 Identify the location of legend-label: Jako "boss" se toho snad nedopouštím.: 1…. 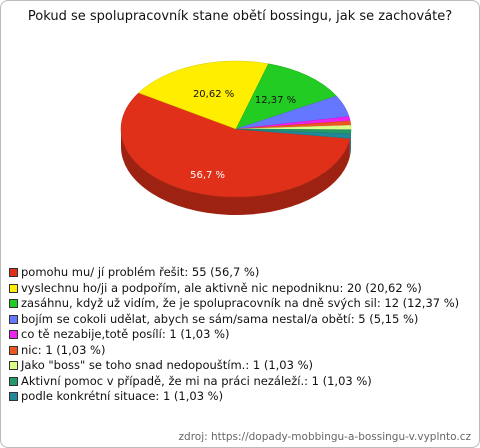
(167, 365).